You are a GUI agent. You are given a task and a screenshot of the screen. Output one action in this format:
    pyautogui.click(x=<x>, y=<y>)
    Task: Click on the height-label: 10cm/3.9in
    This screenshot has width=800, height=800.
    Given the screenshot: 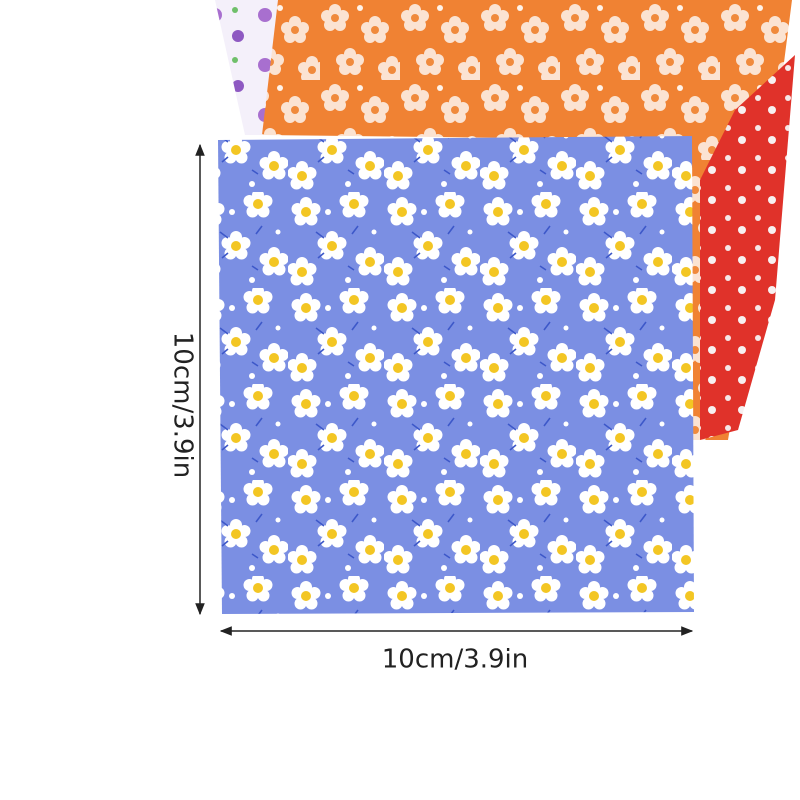 What is the action you would take?
    pyautogui.click(x=183, y=405)
    